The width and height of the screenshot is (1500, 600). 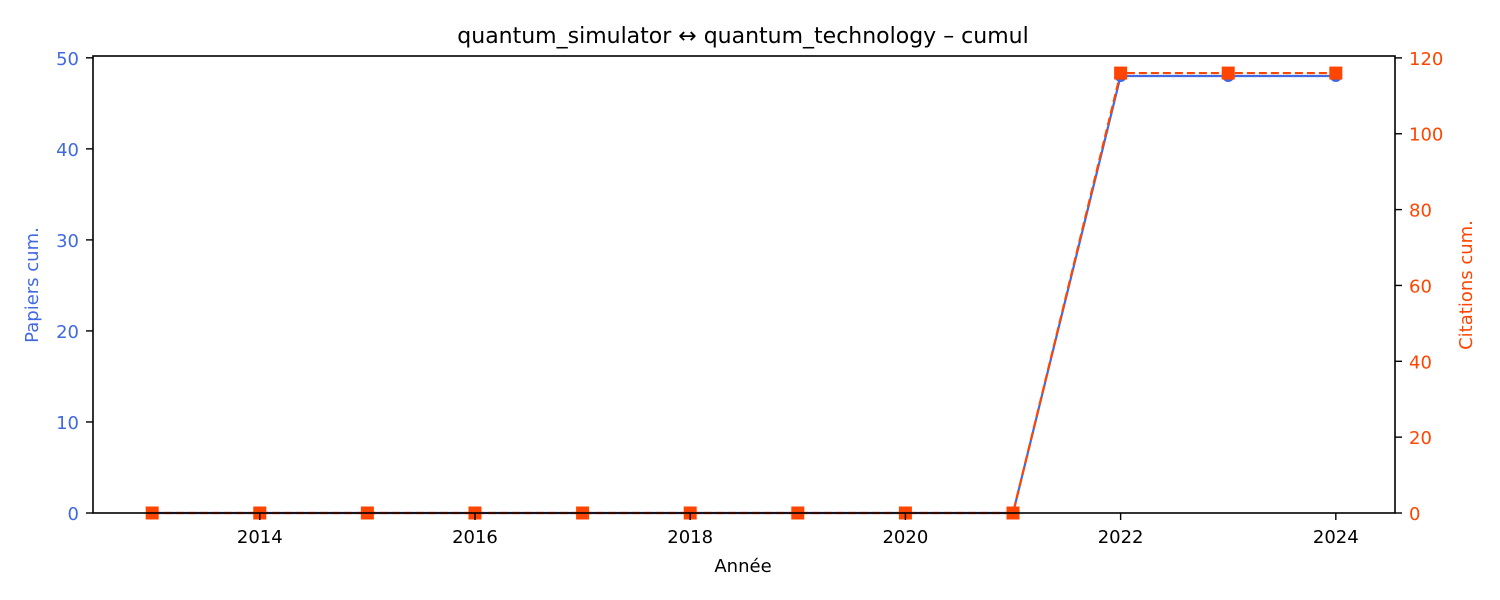 What do you see at coordinates (1228, 73) in the screenshot?
I see `series-1-point-2023` at bounding box center [1228, 73].